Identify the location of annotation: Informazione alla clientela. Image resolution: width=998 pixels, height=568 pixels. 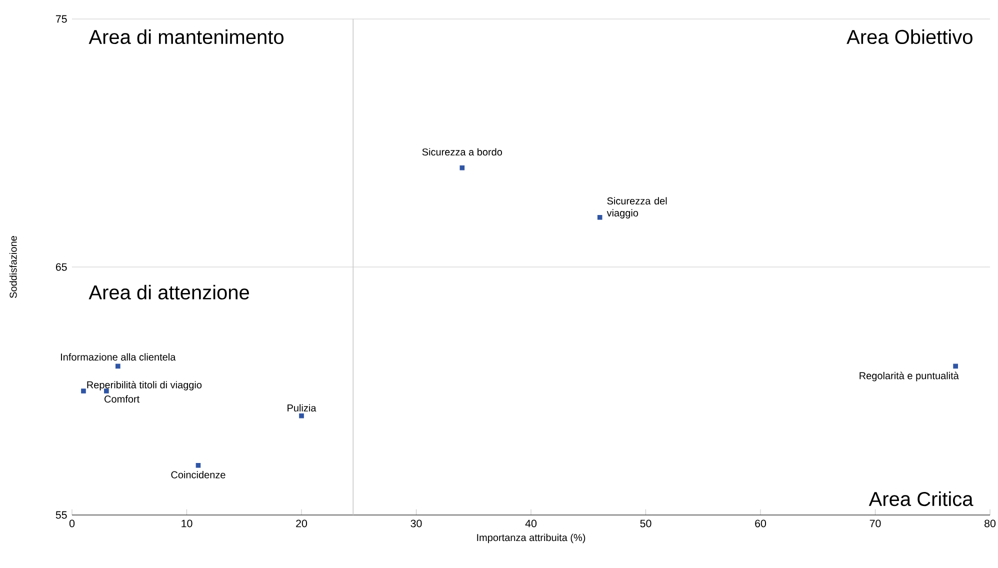
(118, 357).